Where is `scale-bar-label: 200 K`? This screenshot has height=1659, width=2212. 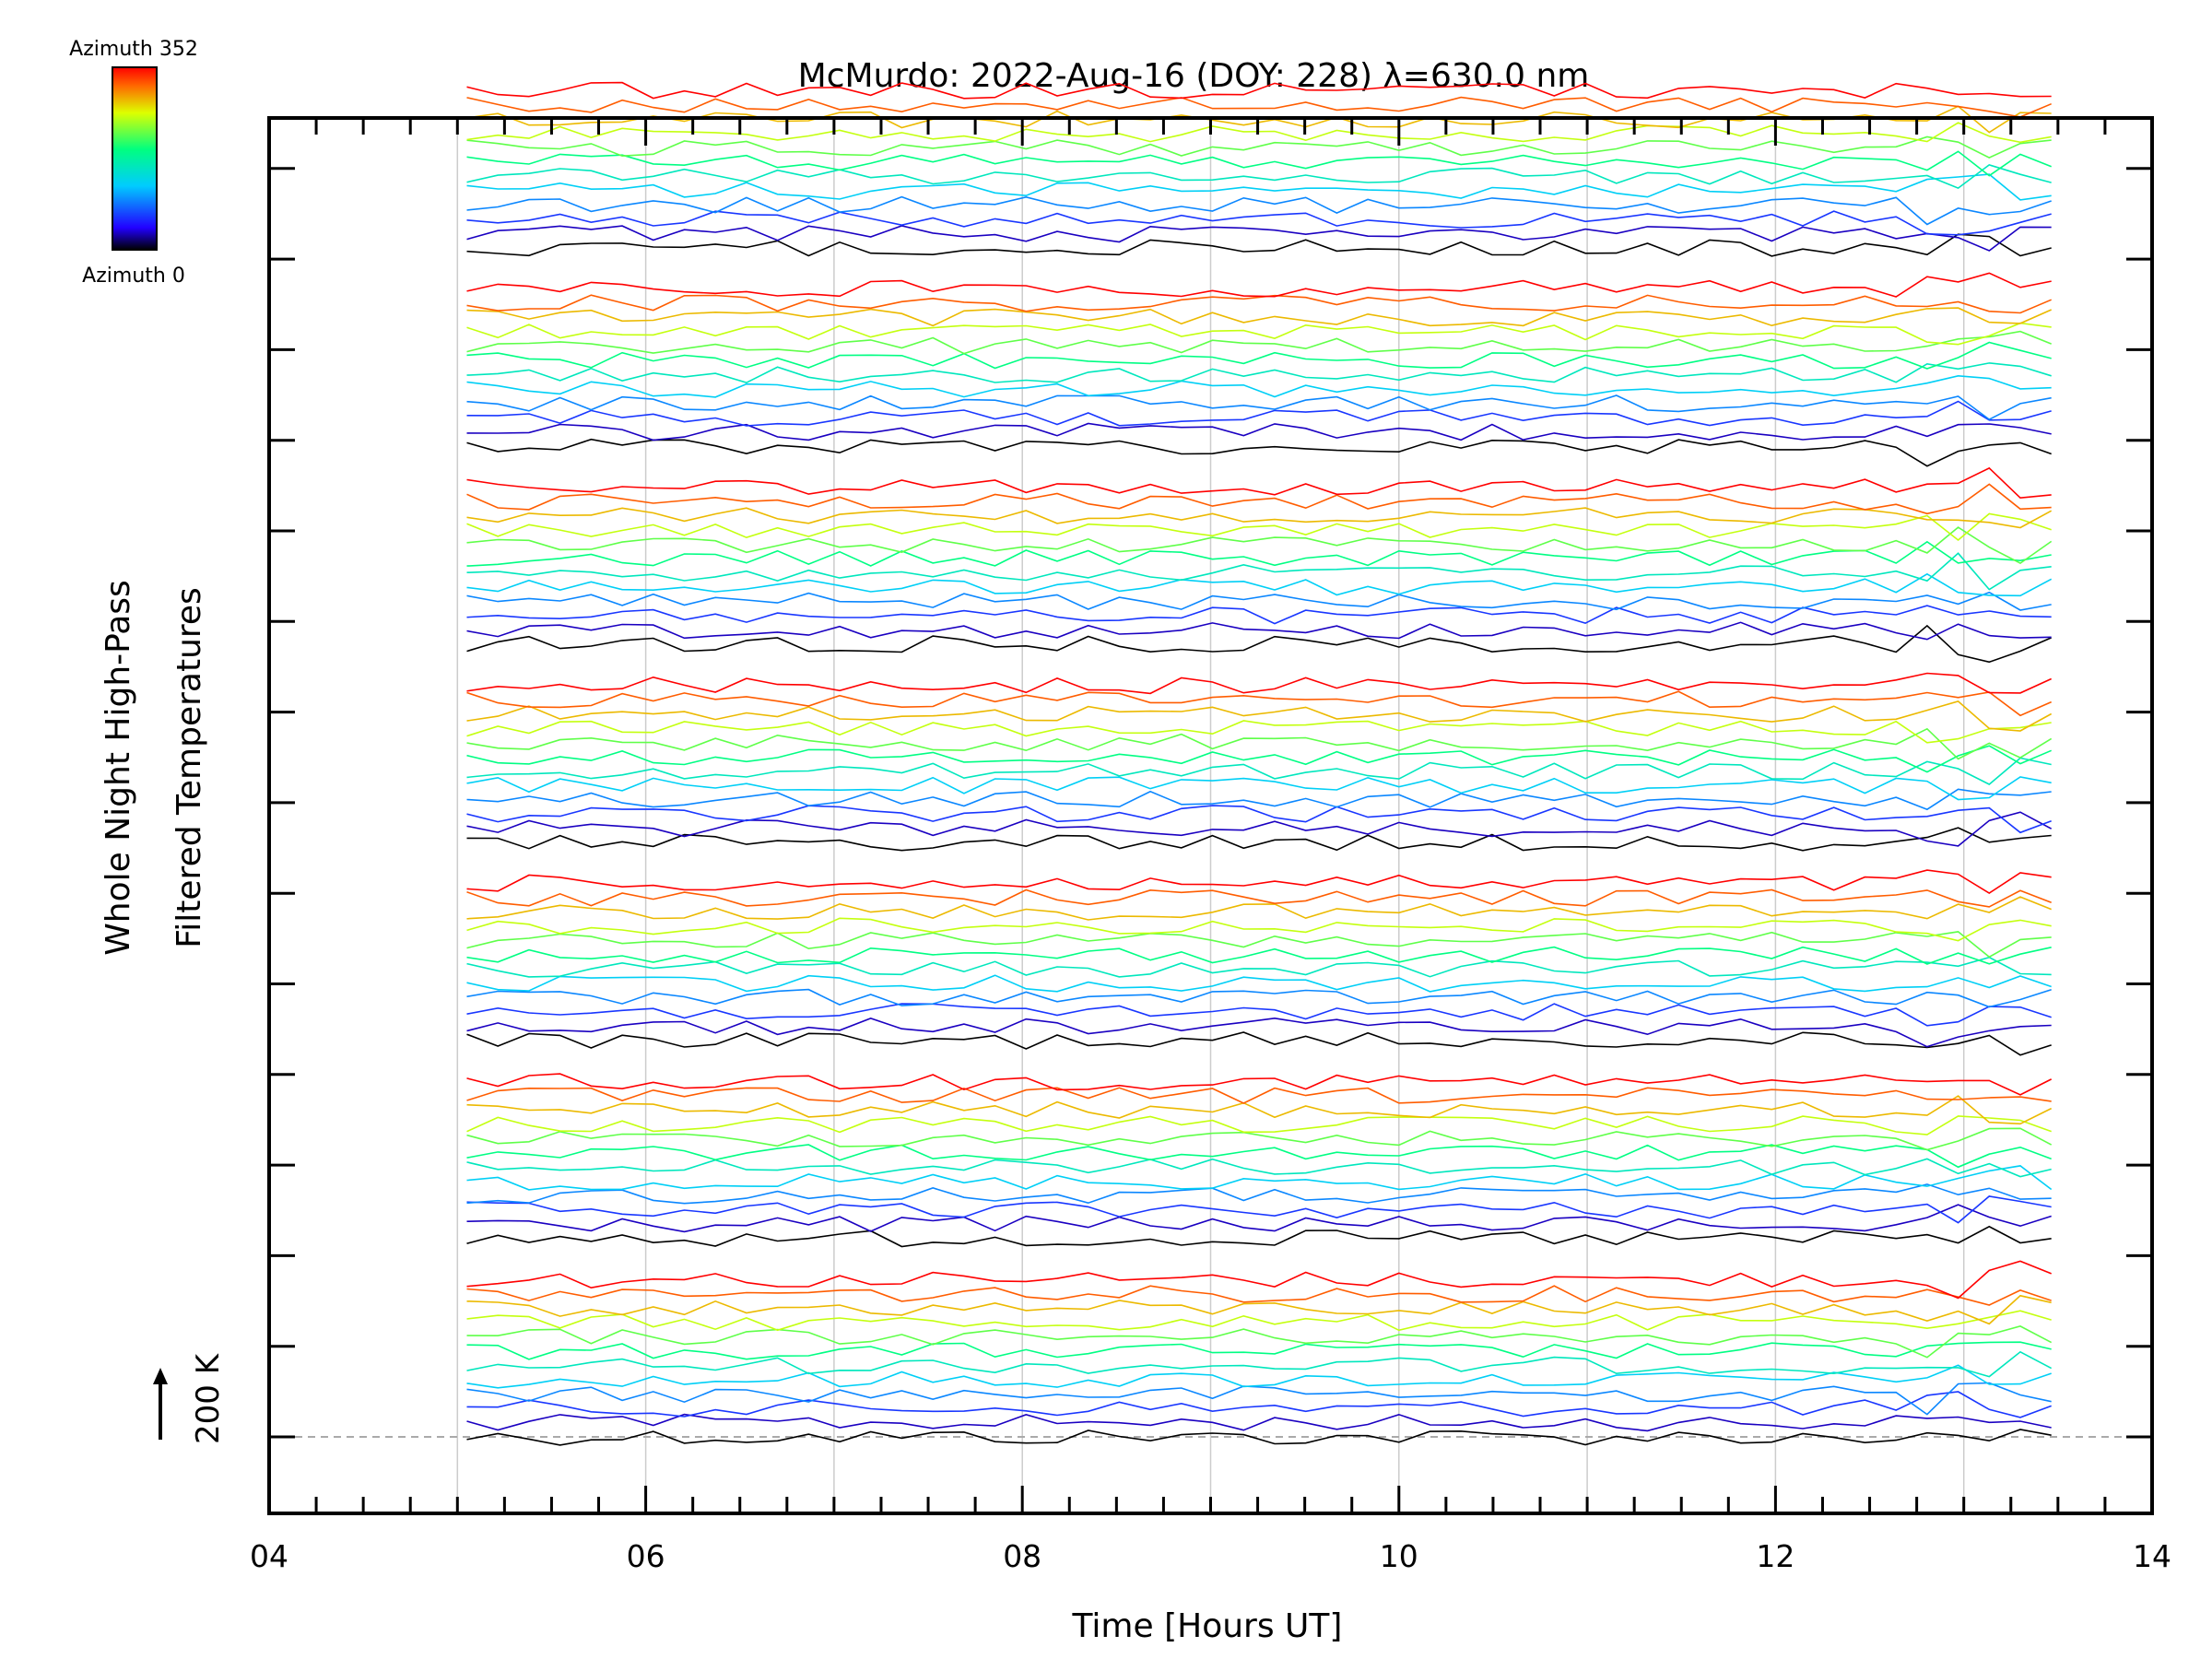
scale-bar-label: 200 K is located at coordinates (208, 1398).